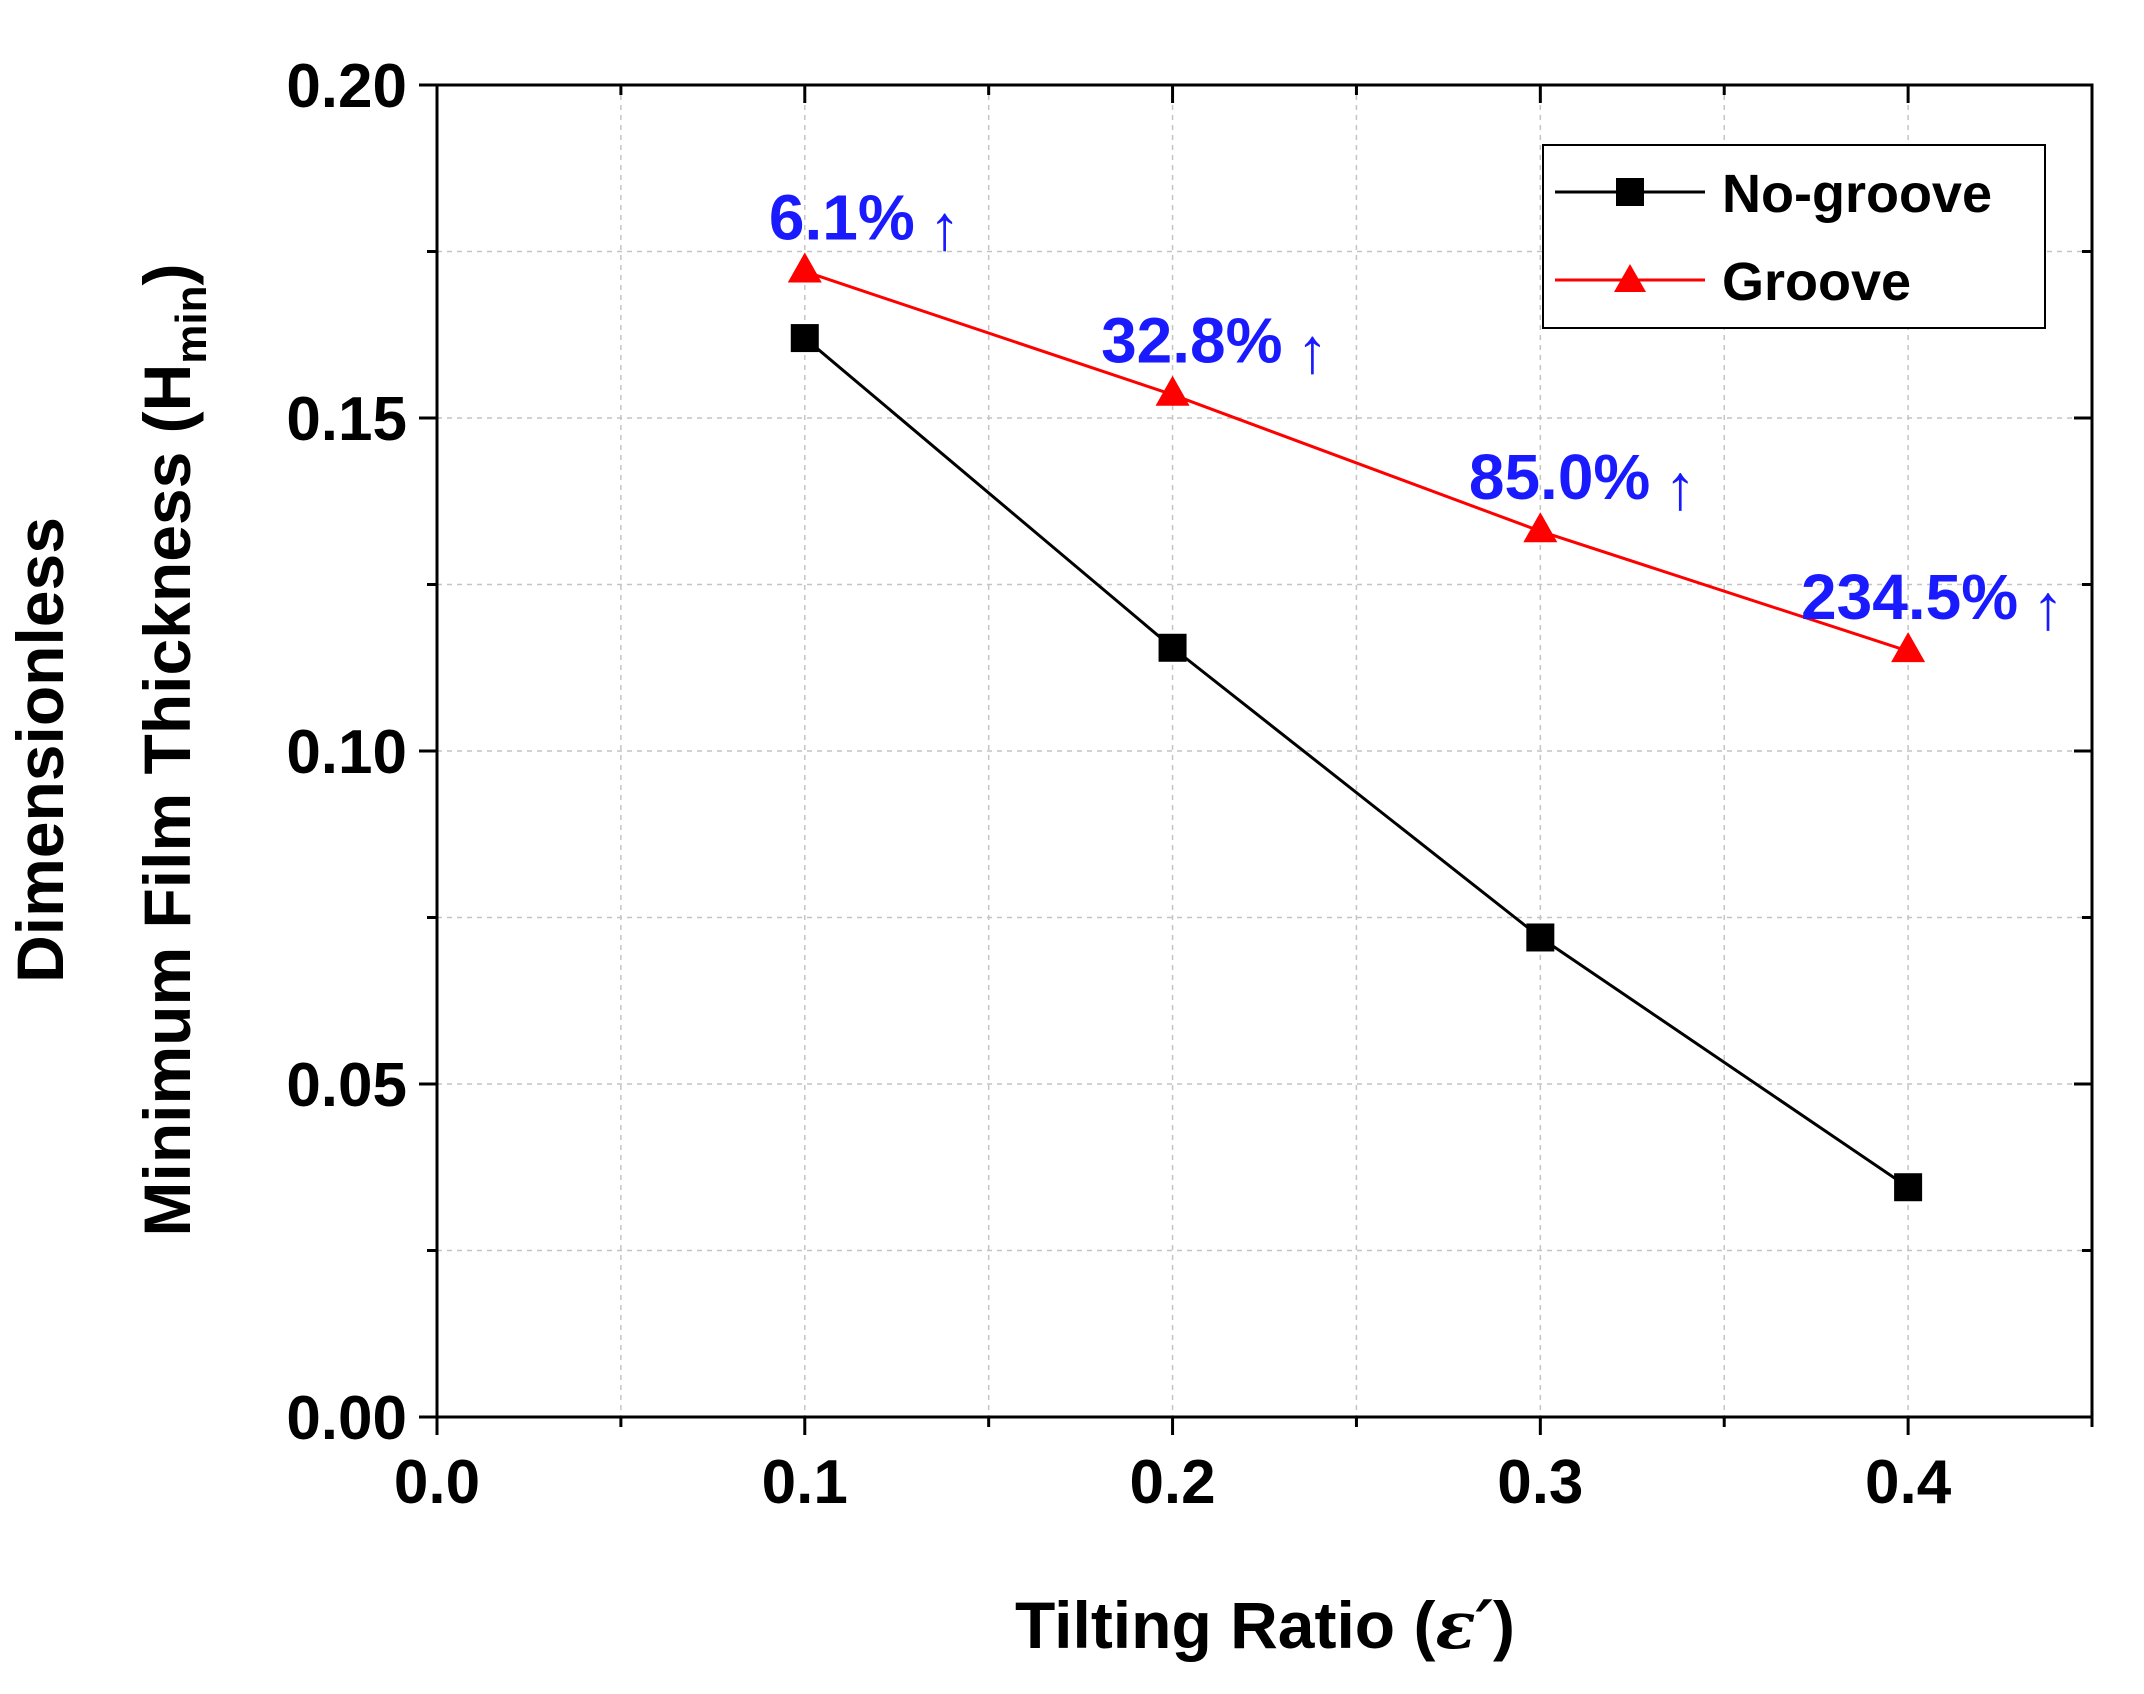  Describe the element at coordinates (1857, 194) in the screenshot. I see `legend-label-no-groove: No-groove` at that location.